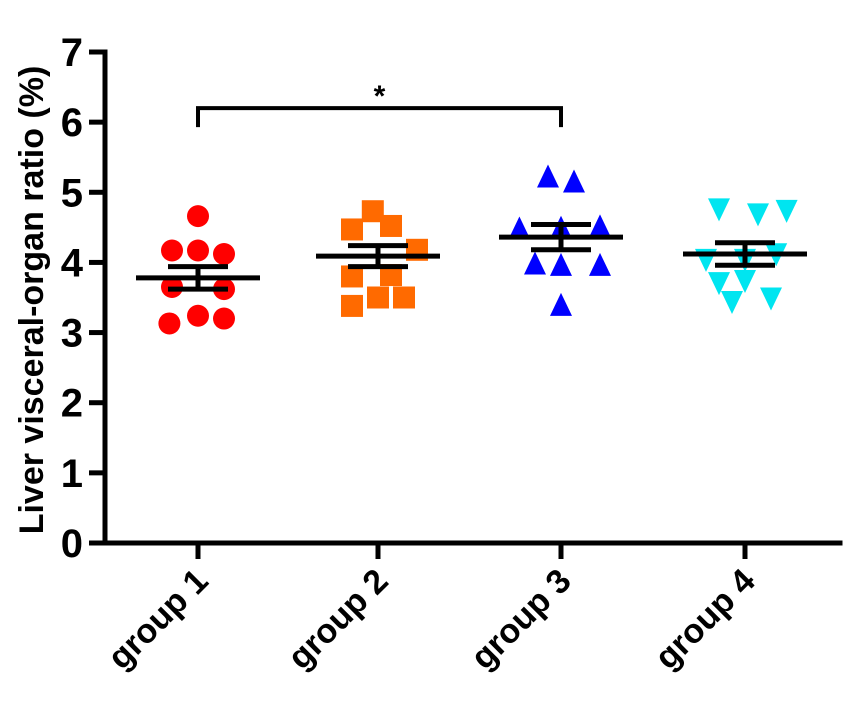  I want to click on x-tick-label: group 3, so click(521, 619).